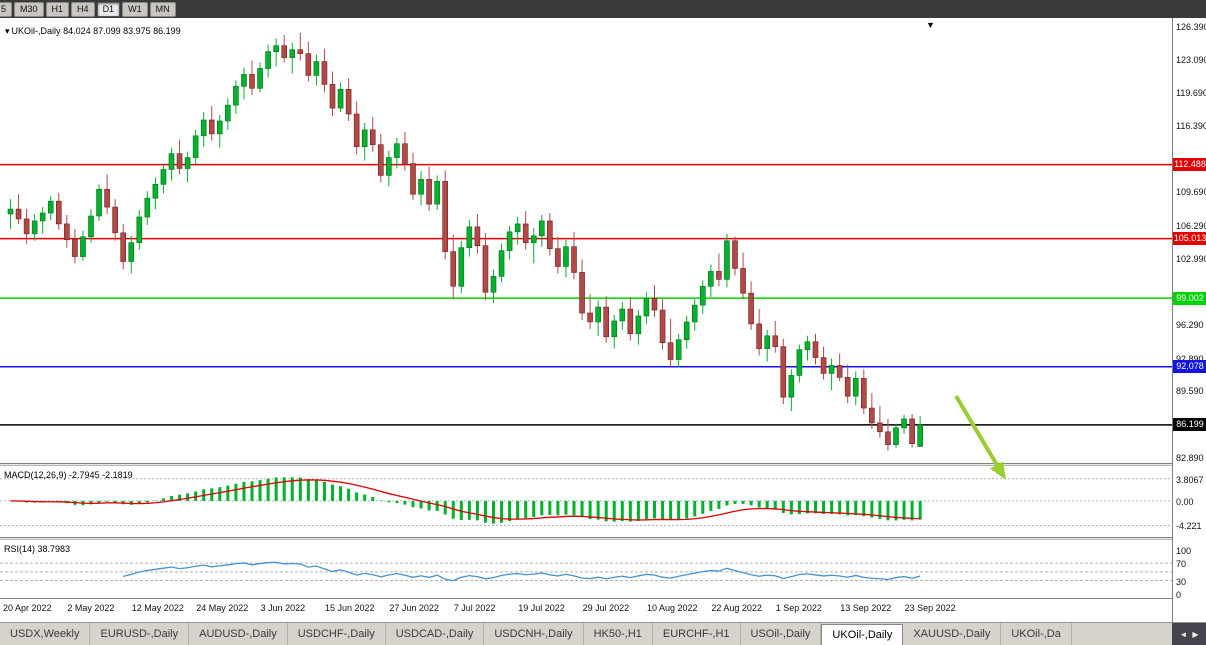 The image size is (1206, 645). I want to click on tab-scroll-controls: ◄ ▶, so click(1189, 634).